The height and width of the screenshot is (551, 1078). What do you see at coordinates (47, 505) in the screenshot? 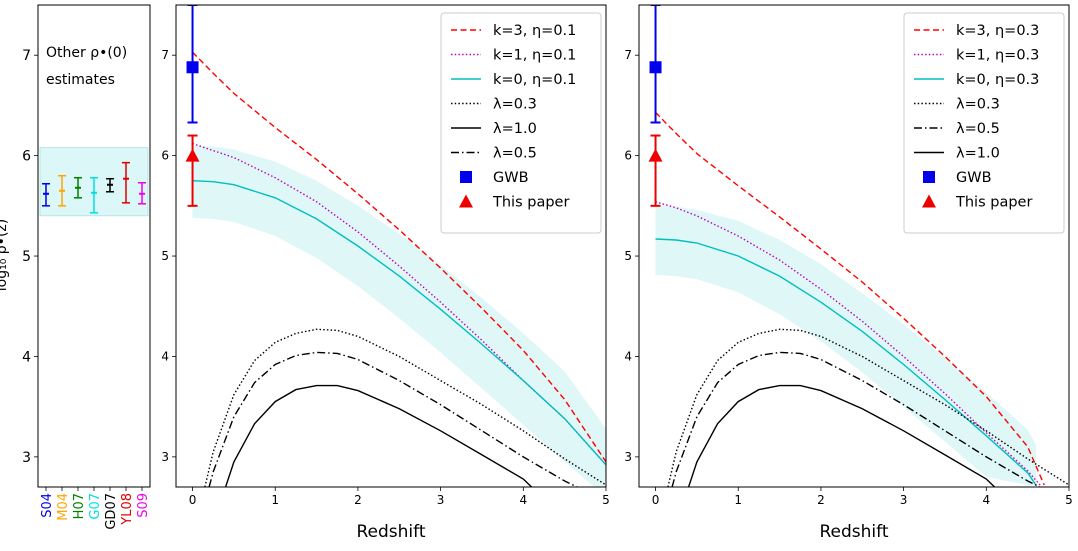
I see `x-tick-label-s04: S04` at bounding box center [47, 505].